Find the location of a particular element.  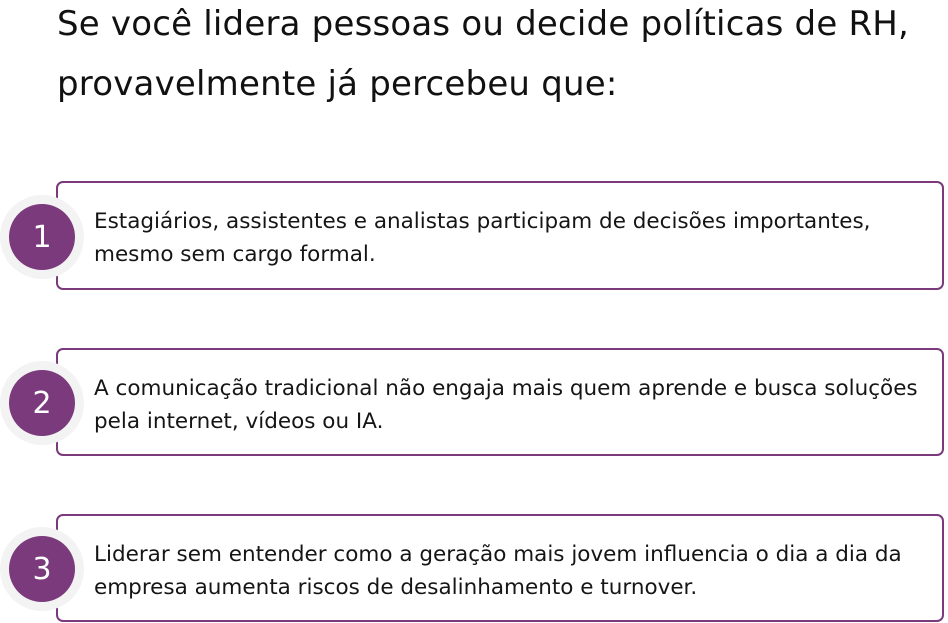

badge-number: 3 is located at coordinates (42, 569).